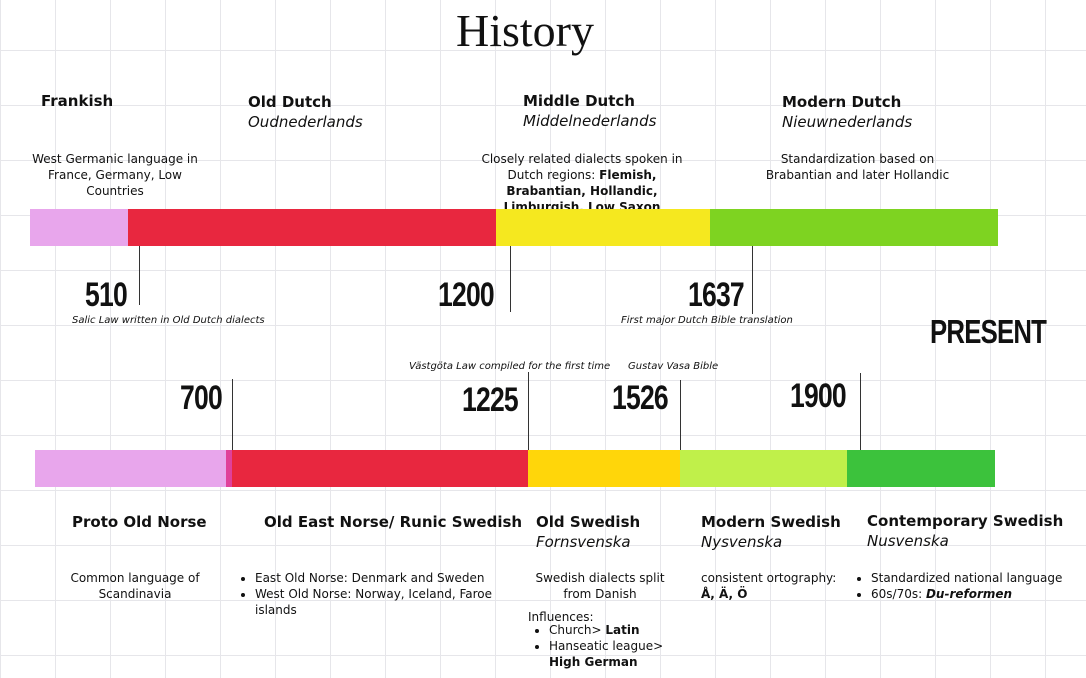 This screenshot has height=678, width=1086. What do you see at coordinates (575, 630) in the screenshot?
I see `bullet-text: Church>` at bounding box center [575, 630].